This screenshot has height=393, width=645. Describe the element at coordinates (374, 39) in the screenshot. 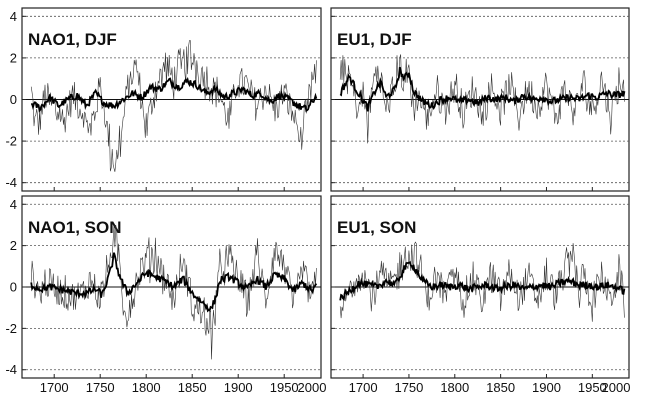

I see `panel-title: EU1, DJF` at that location.